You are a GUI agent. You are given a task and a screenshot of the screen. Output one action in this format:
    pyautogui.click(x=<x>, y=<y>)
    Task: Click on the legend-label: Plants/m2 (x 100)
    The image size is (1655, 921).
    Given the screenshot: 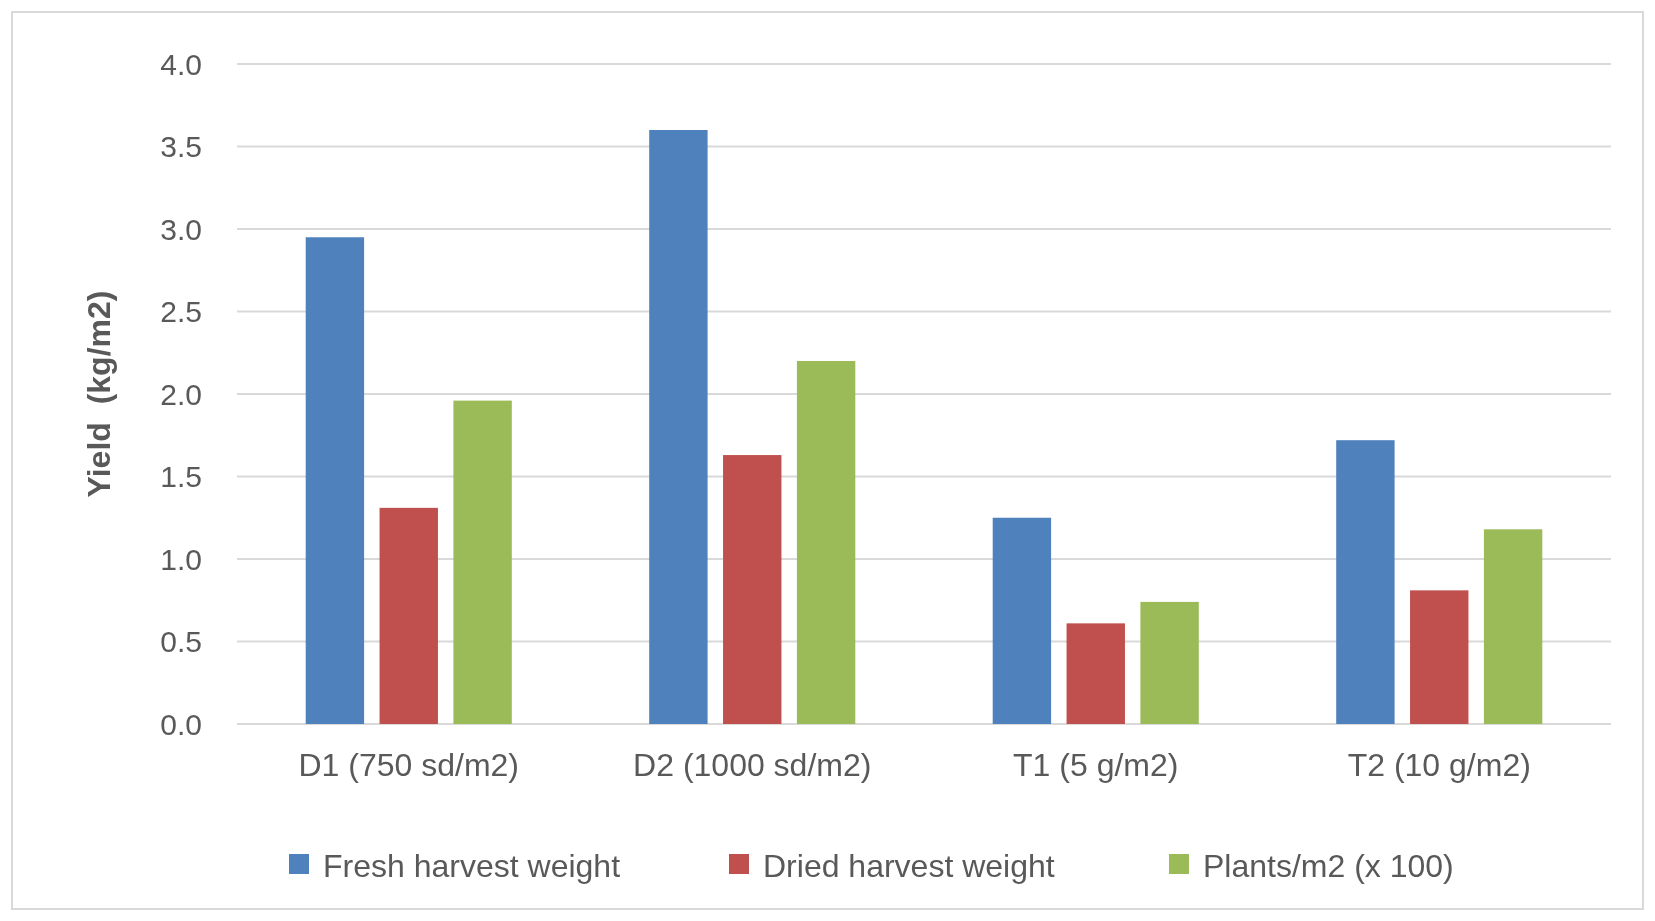 What is the action you would take?
    pyautogui.click(x=1328, y=866)
    